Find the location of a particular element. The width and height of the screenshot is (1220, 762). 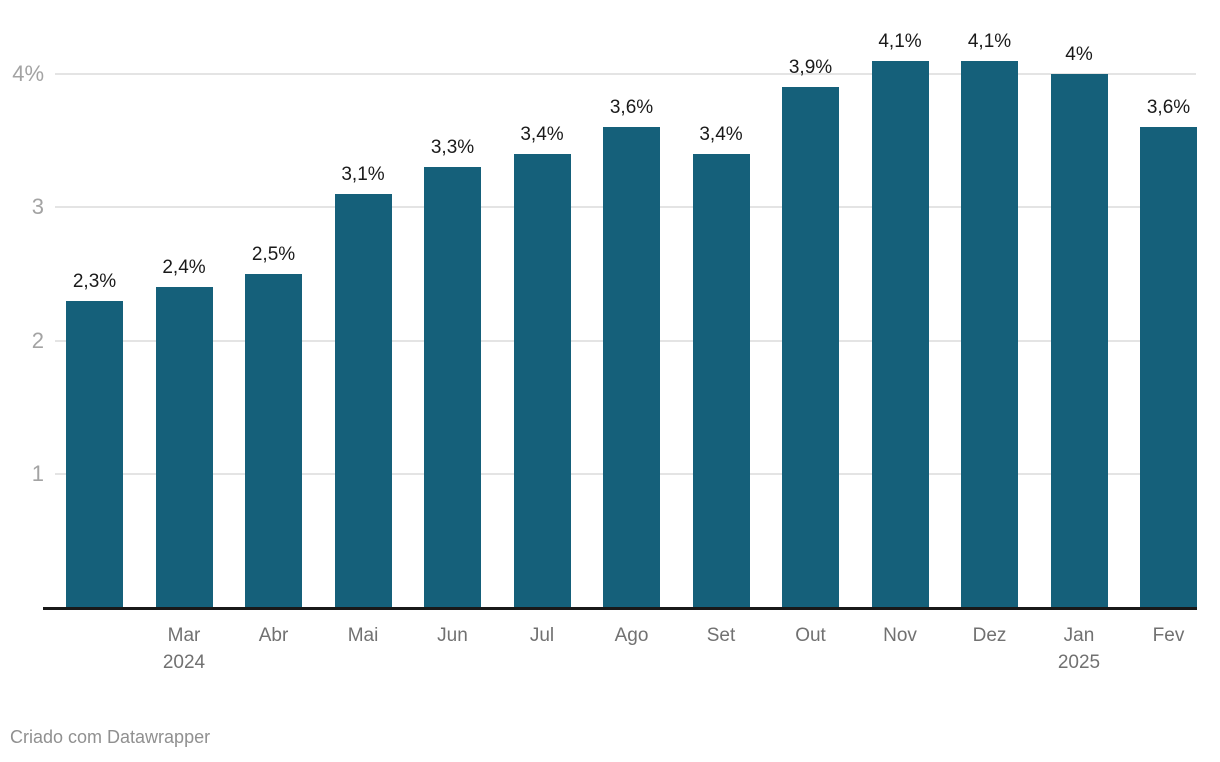

bar-value-label: 2,5% is located at coordinates (273, 254).